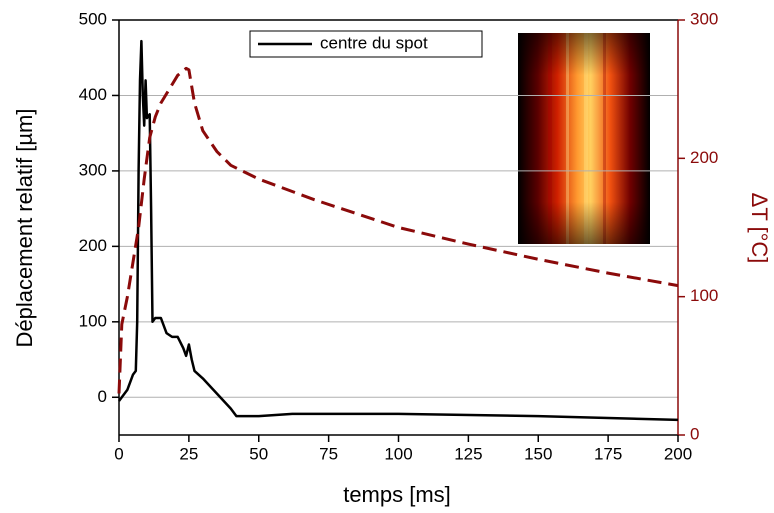  What do you see at coordinates (93, 18) in the screenshot?
I see `y-tick-label: 500` at bounding box center [93, 18].